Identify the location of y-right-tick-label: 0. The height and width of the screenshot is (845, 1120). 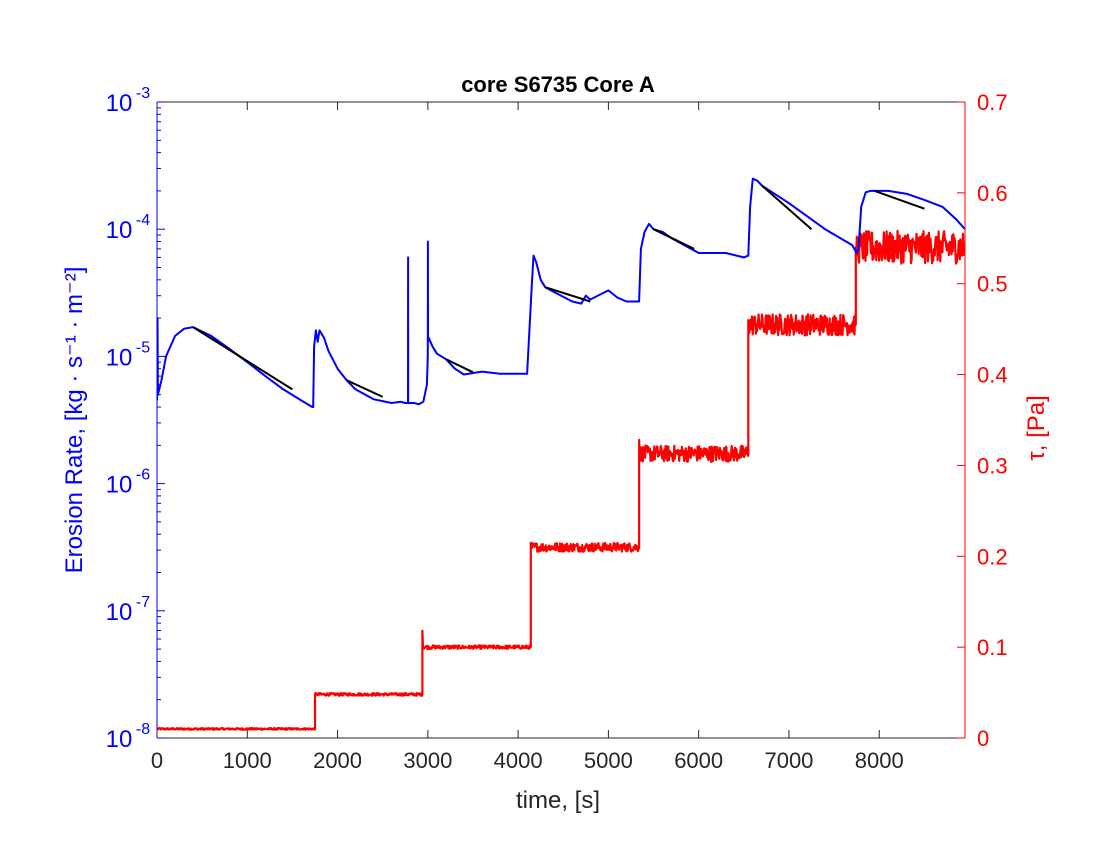
(983, 738).